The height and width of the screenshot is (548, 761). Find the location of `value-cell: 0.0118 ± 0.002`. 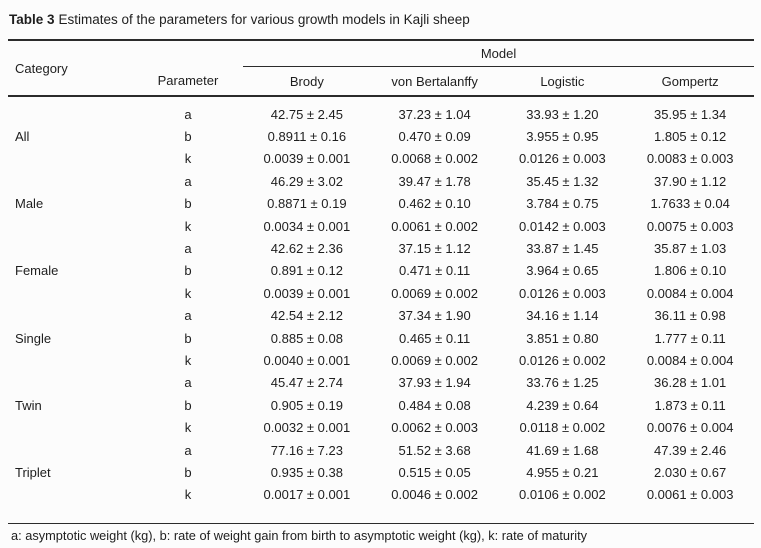

value-cell: 0.0118 ± 0.002 is located at coordinates (562, 428).